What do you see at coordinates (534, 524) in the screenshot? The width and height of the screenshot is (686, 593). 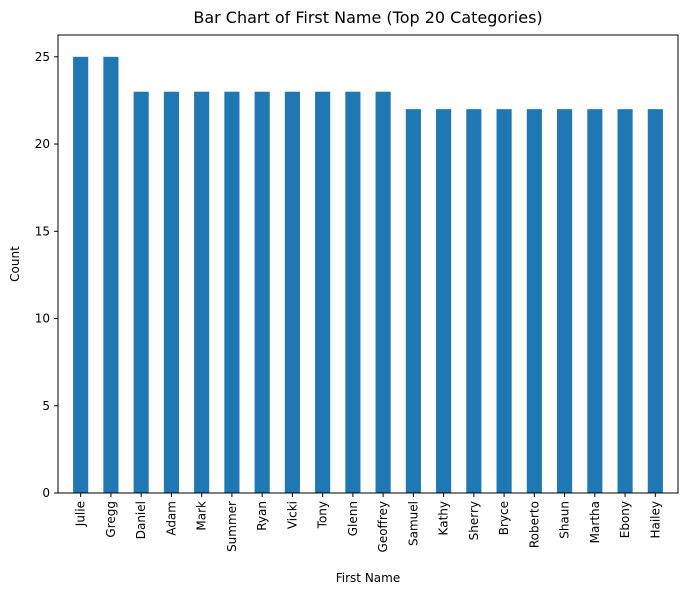 I see `x-tick-label: Roberto` at bounding box center [534, 524].